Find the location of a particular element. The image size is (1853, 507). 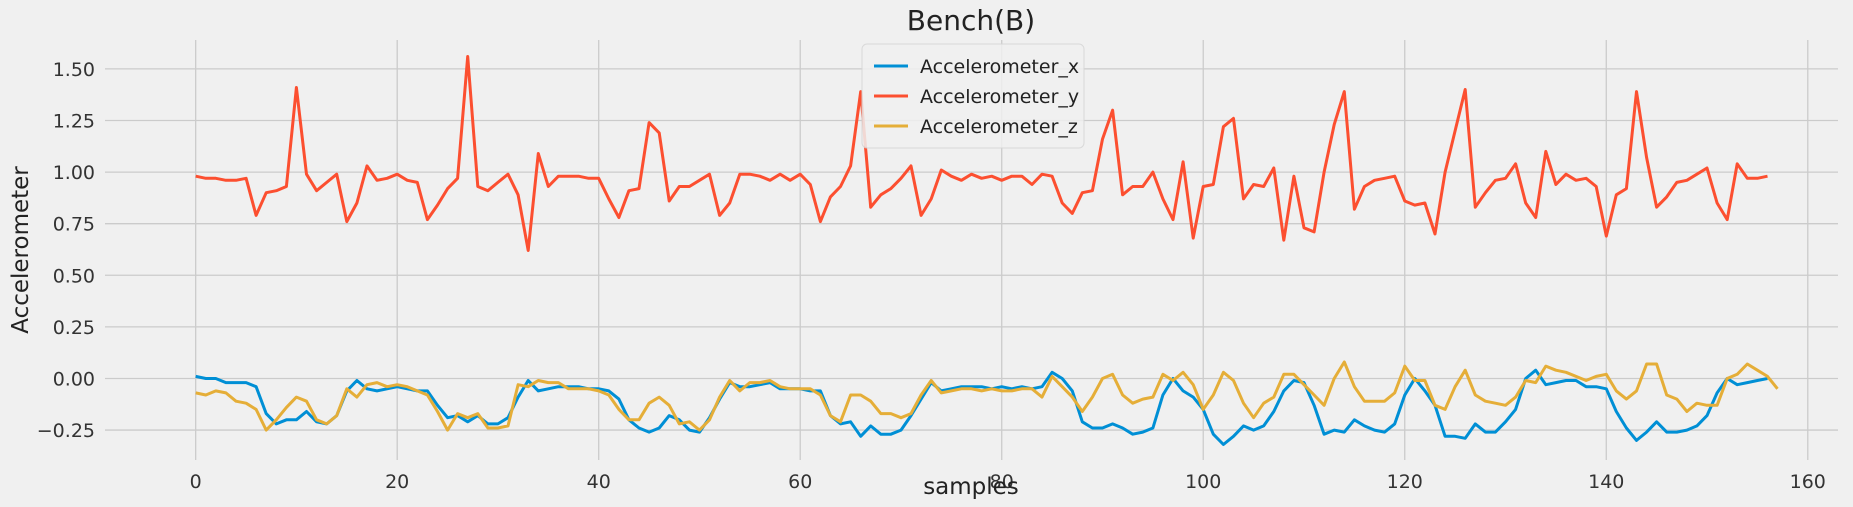

x-tick-label: 120 is located at coordinates (1405, 482).